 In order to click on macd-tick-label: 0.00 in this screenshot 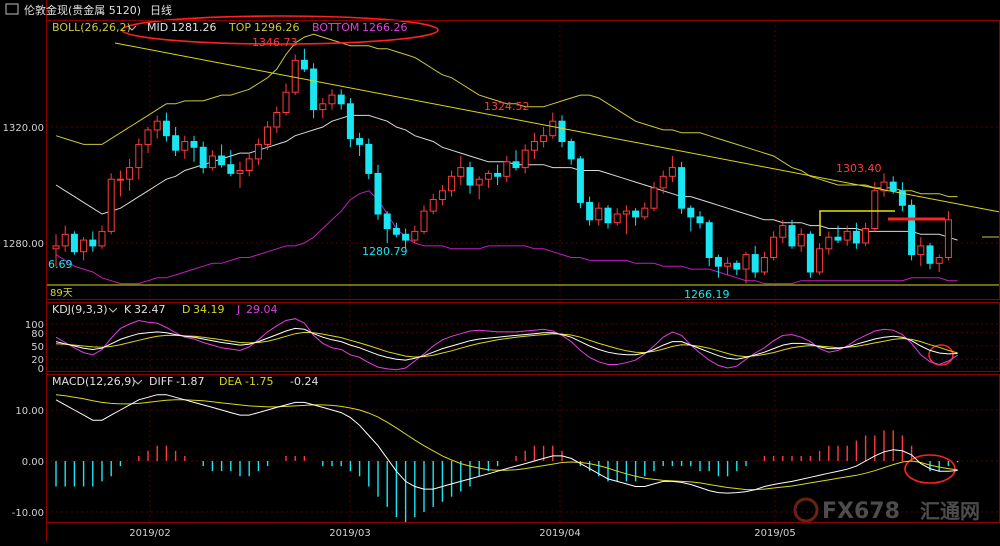, I will do `click(33, 462)`.